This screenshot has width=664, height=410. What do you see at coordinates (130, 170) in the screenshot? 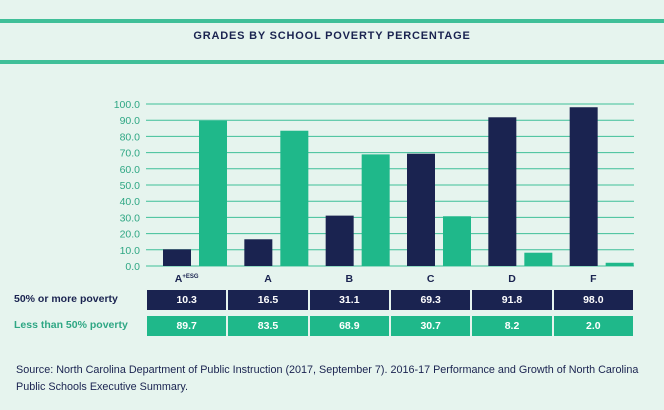
I see `y-tick-label: 60.0` at bounding box center [130, 170].